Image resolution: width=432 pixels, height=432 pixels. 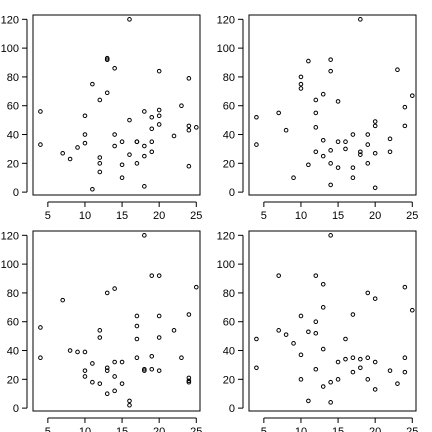 What do you see at coordinates (13, 136) in the screenshot?
I see `y-tick-label: 40` at bounding box center [13, 136].